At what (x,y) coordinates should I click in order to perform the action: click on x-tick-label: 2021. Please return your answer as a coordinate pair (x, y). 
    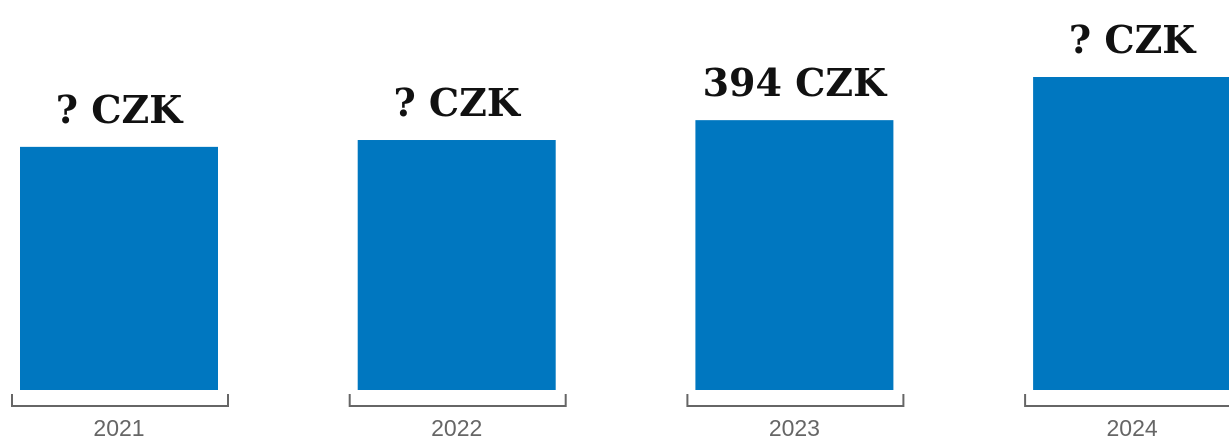
    Looking at the image, I should click on (118, 427).